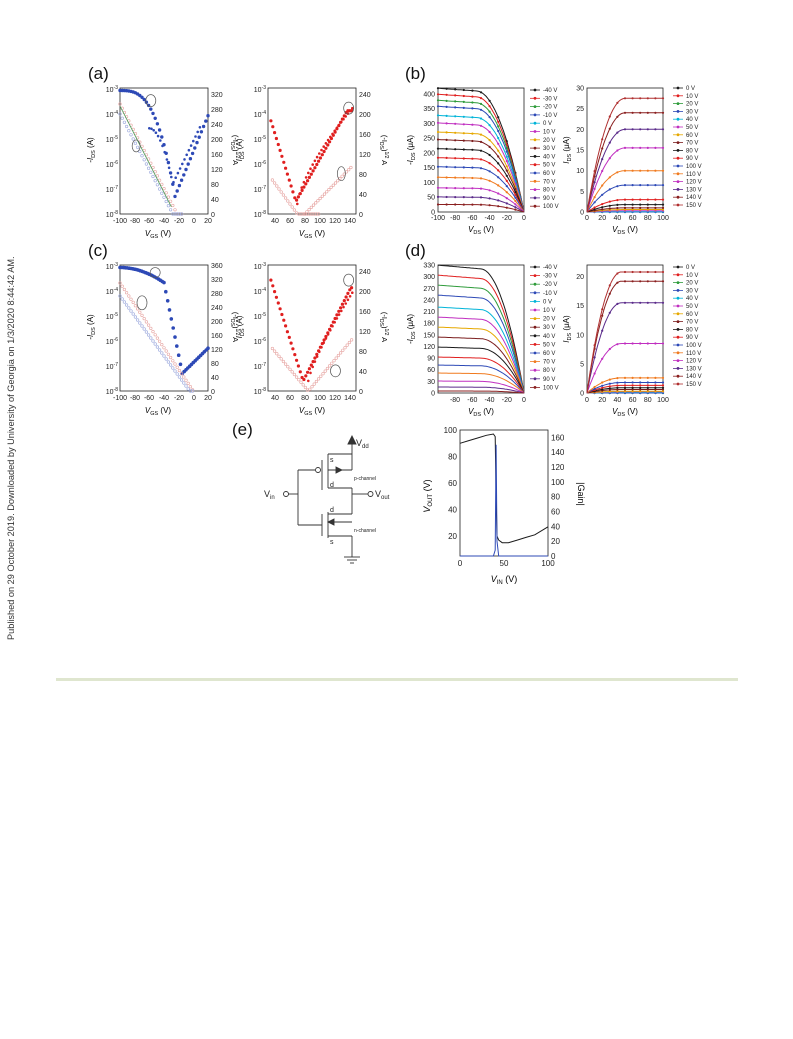 This screenshot has height=1039, width=793. I want to click on c-left-ytick-2: 10-5, so click(112, 316).